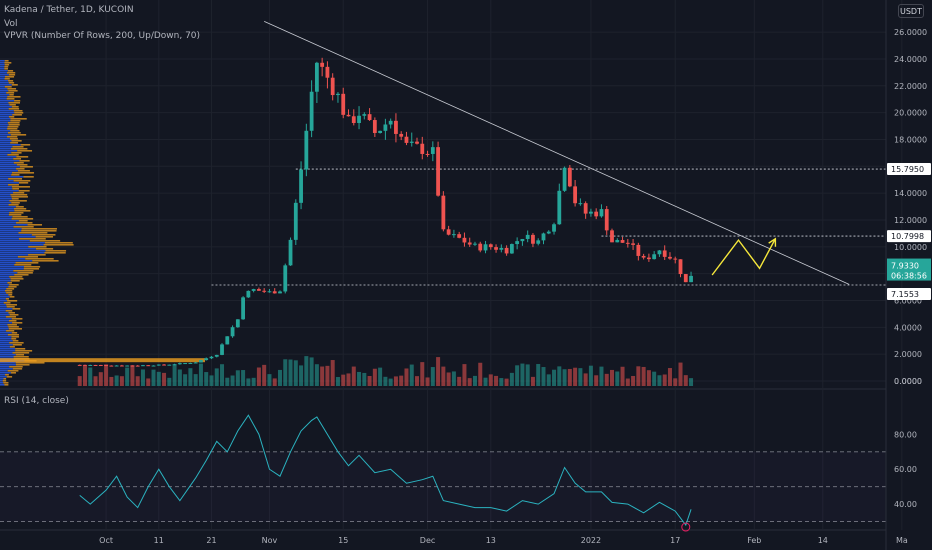 The height and width of the screenshot is (550, 932). I want to click on volume-legend: Vol, so click(11, 24).